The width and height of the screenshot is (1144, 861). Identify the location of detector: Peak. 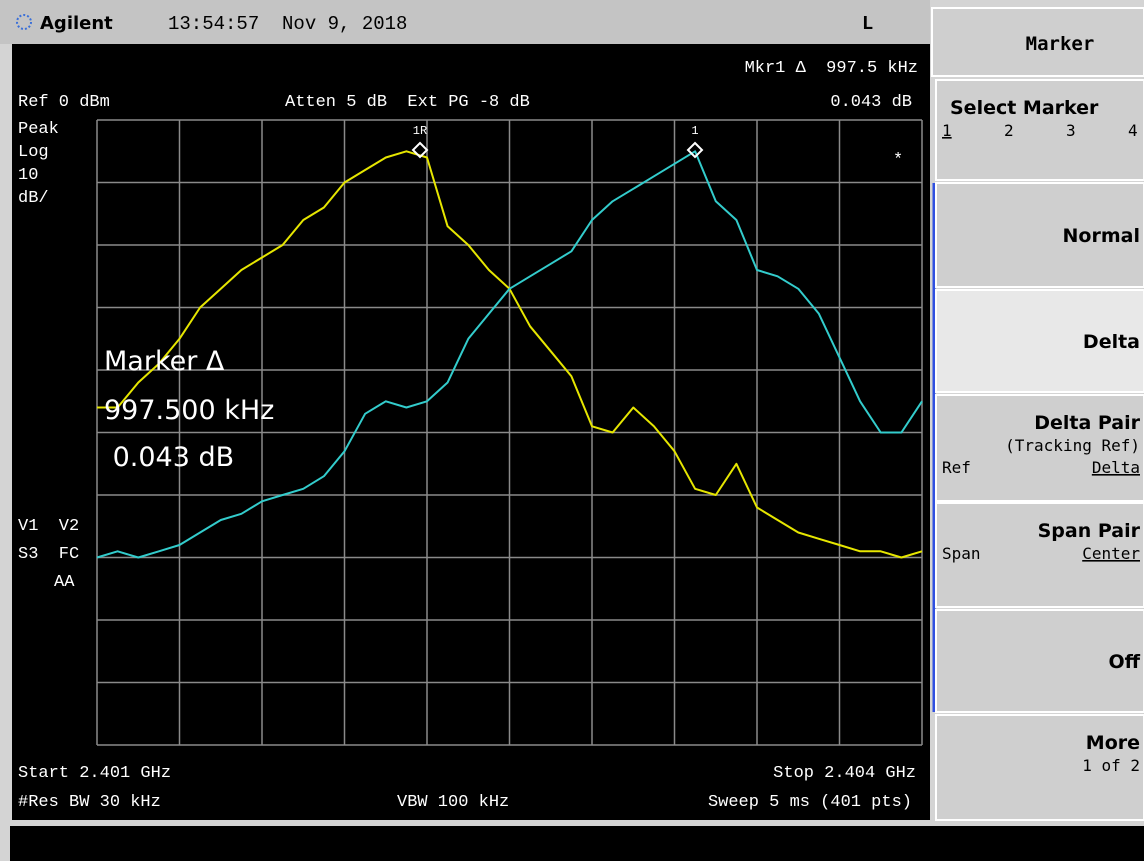
(38, 129).